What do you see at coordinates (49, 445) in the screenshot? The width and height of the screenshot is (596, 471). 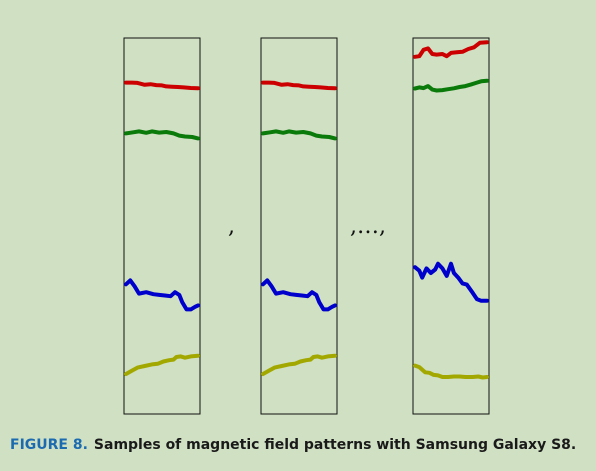 I see `caption-label: FIGURE 8.` at bounding box center [49, 445].